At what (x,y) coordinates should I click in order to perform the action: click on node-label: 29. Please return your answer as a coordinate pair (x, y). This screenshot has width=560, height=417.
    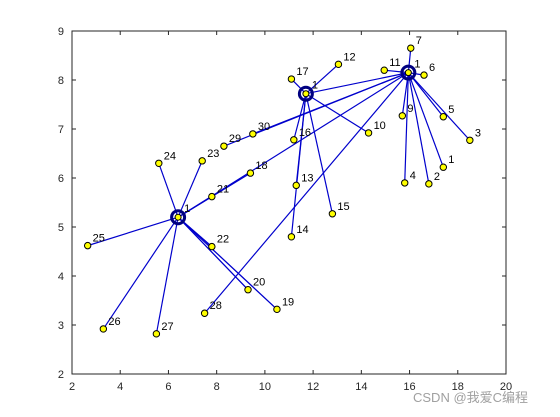
    Looking at the image, I should click on (235, 139).